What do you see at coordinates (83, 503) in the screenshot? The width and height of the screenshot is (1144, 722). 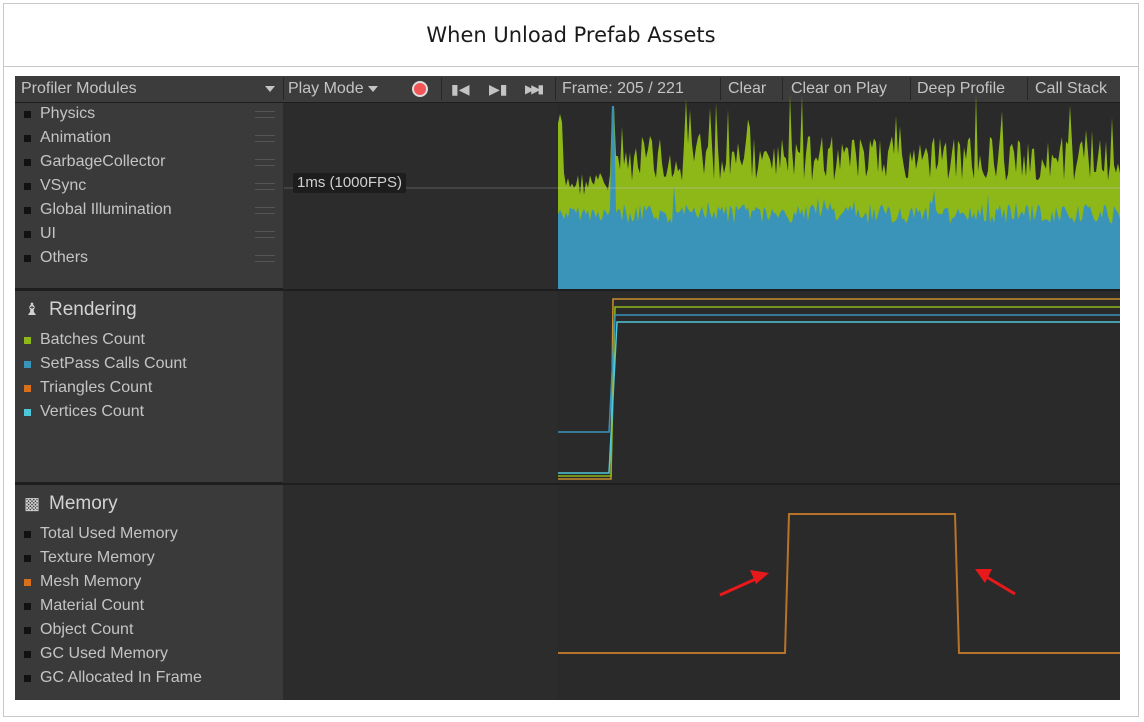 I see `memory-title-text: Memory` at bounding box center [83, 503].